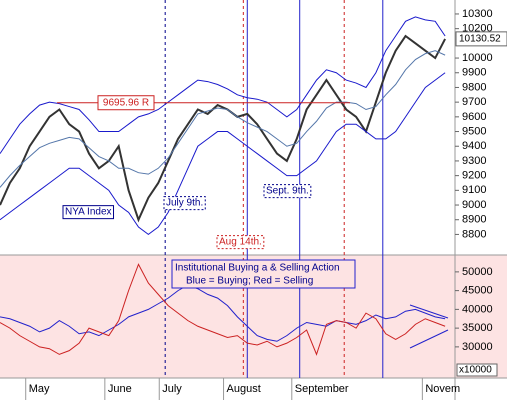 The height and width of the screenshot is (400, 507). I want to click on y-tick-label: 10300, so click(477, 14).